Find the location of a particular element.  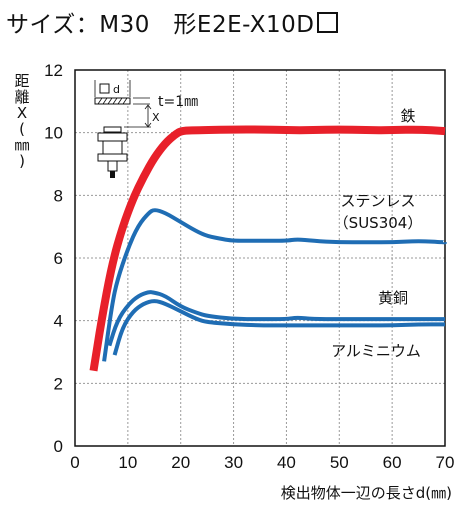

series-label-stainless-line1: ステンレス is located at coordinates (377, 201).